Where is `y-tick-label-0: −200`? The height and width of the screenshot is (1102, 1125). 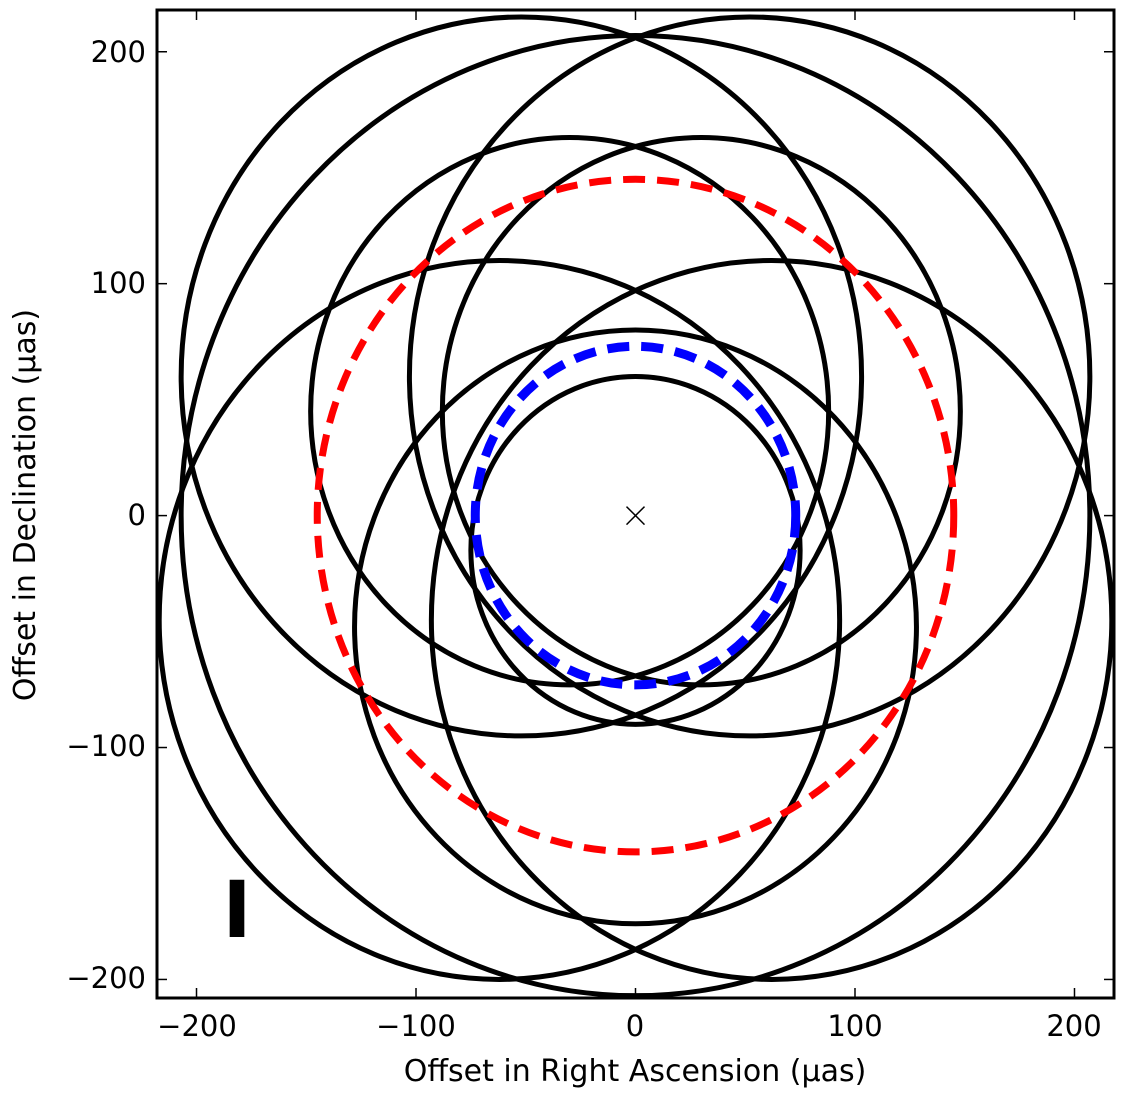 y-tick-label-0: −200 is located at coordinates (106, 978).